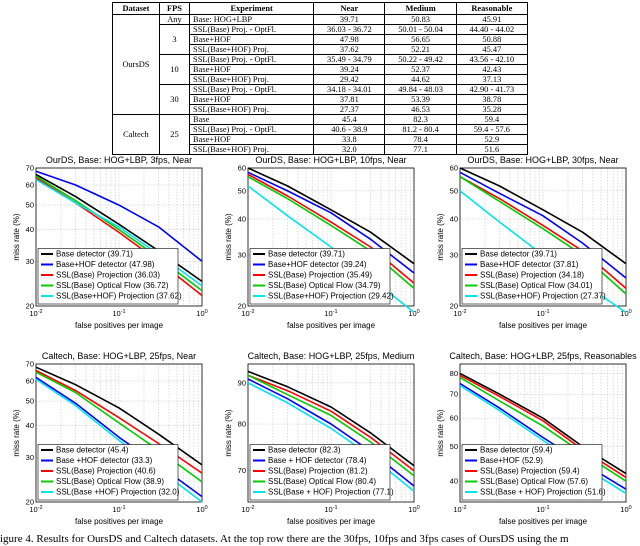 This screenshot has width=640, height=546. What do you see at coordinates (252, 19) in the screenshot?
I see `experiment-cell: Base: HOG+LBP` at bounding box center [252, 19].